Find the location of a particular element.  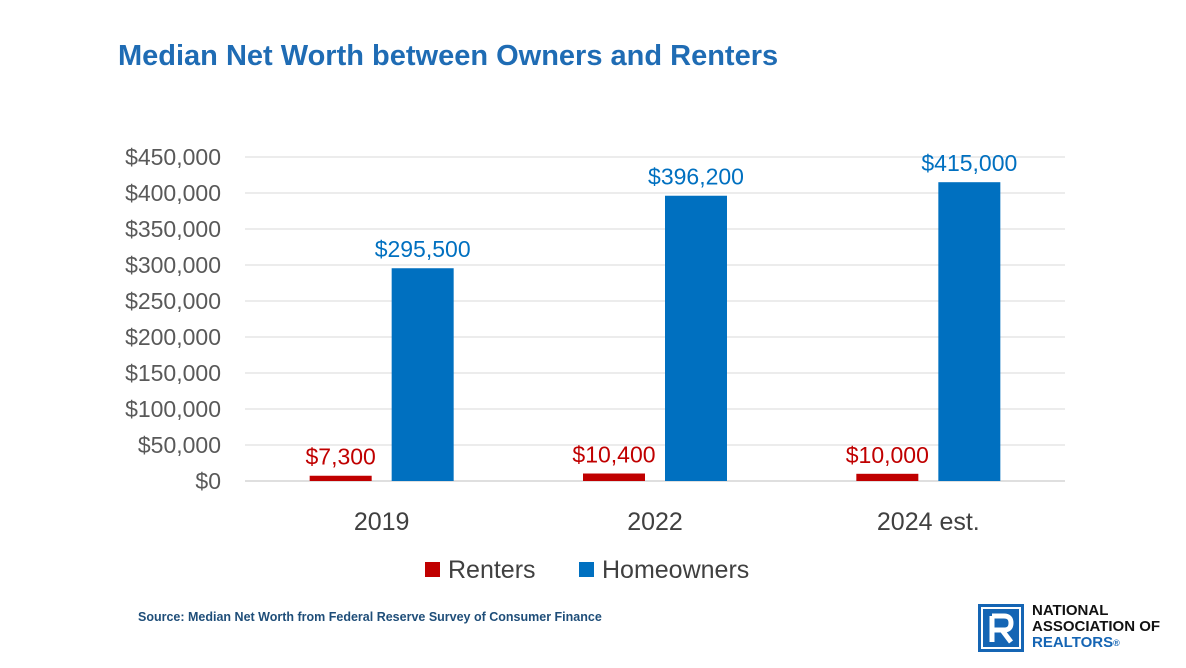

legend-label-homeowners: Homeowners is located at coordinates (675, 570).